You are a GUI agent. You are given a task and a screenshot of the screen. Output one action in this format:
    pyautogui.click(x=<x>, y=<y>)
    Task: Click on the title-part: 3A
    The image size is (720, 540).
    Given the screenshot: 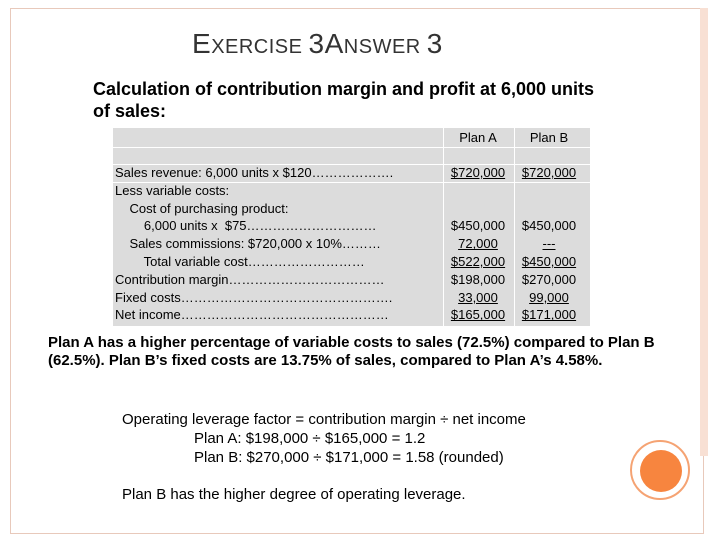 What is the action you would take?
    pyautogui.click(x=326, y=43)
    